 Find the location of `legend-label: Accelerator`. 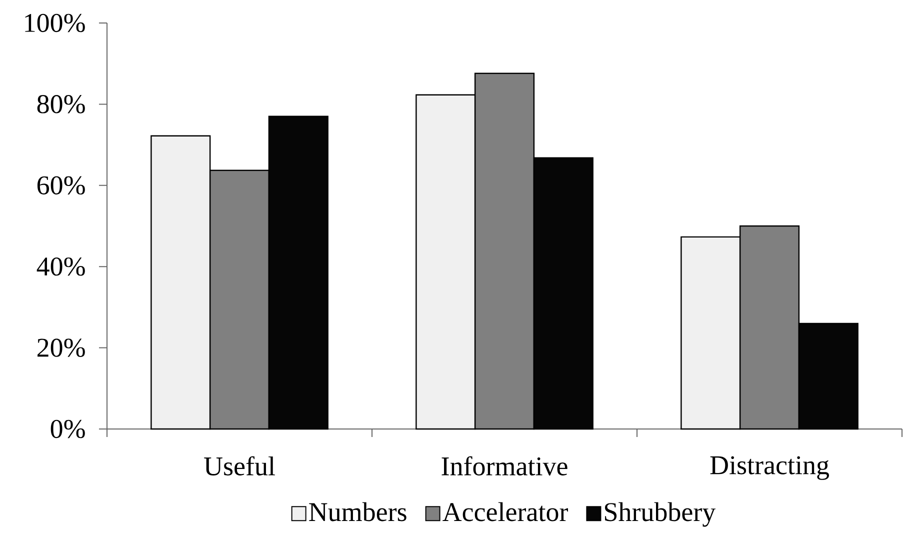

legend-label: Accelerator is located at coordinates (505, 512).